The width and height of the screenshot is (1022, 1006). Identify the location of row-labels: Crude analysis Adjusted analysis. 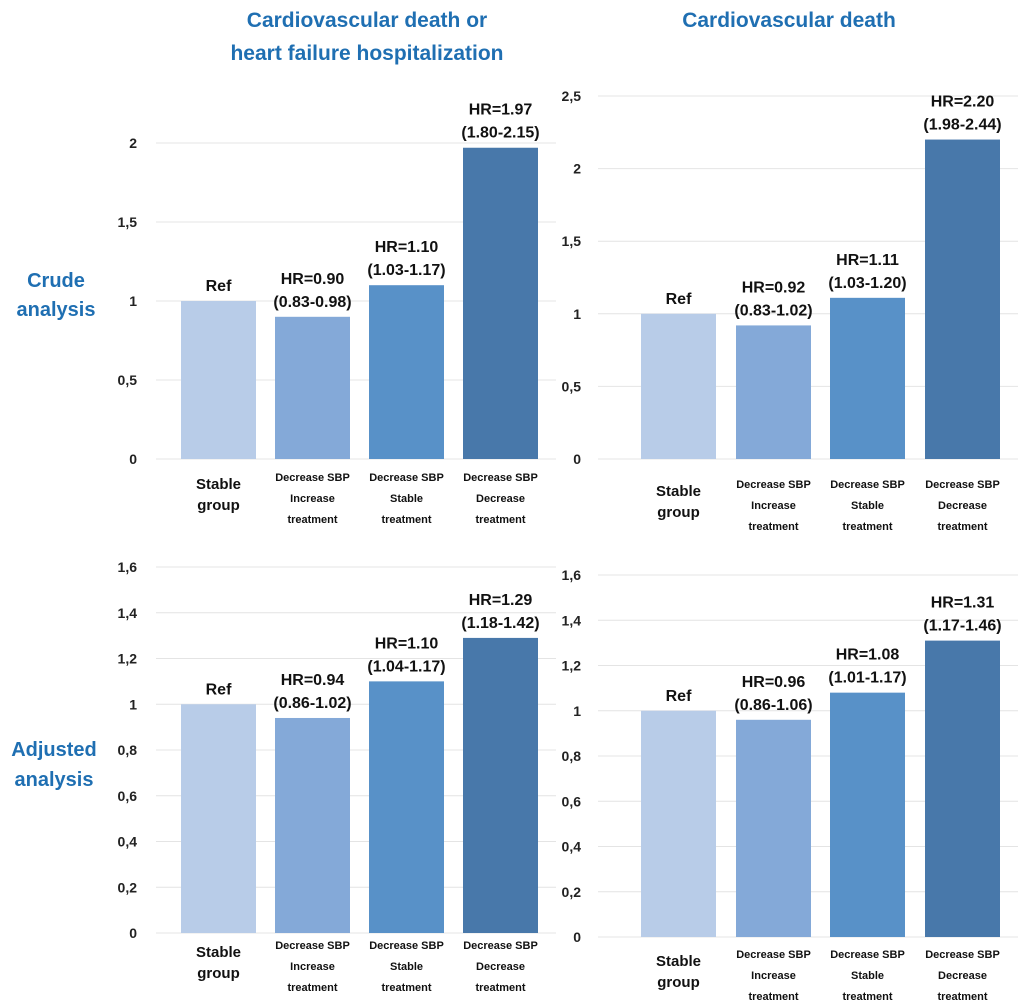
(54, 530).